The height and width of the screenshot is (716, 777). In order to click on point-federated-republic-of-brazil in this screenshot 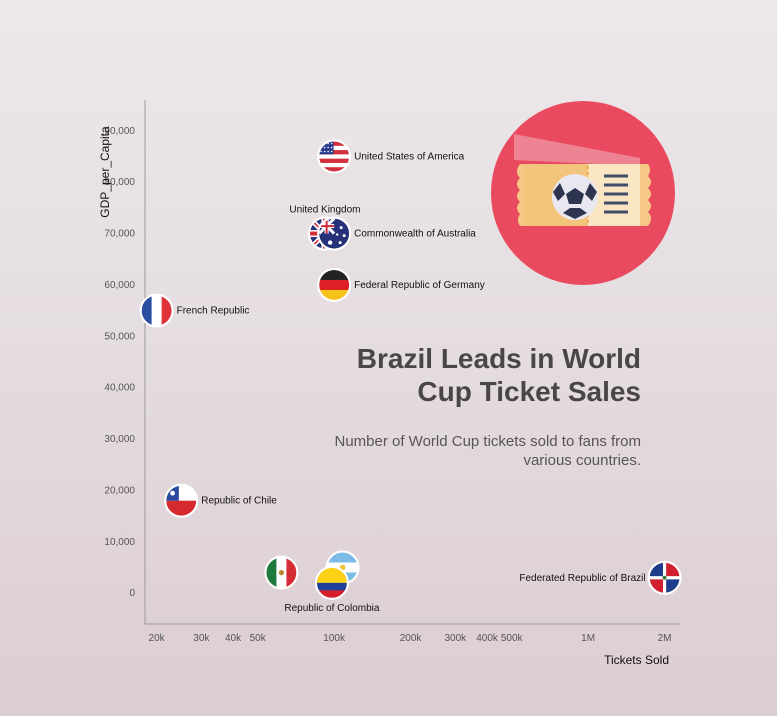, I will do `click(664, 577)`.